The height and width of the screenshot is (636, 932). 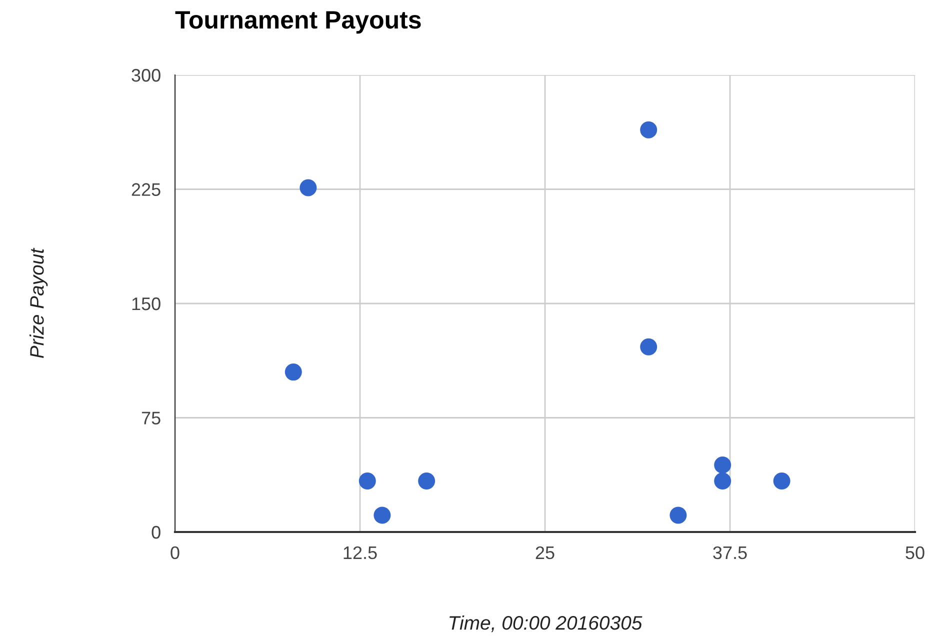 What do you see at coordinates (146, 75) in the screenshot?
I see `y-tick-label: 300` at bounding box center [146, 75].